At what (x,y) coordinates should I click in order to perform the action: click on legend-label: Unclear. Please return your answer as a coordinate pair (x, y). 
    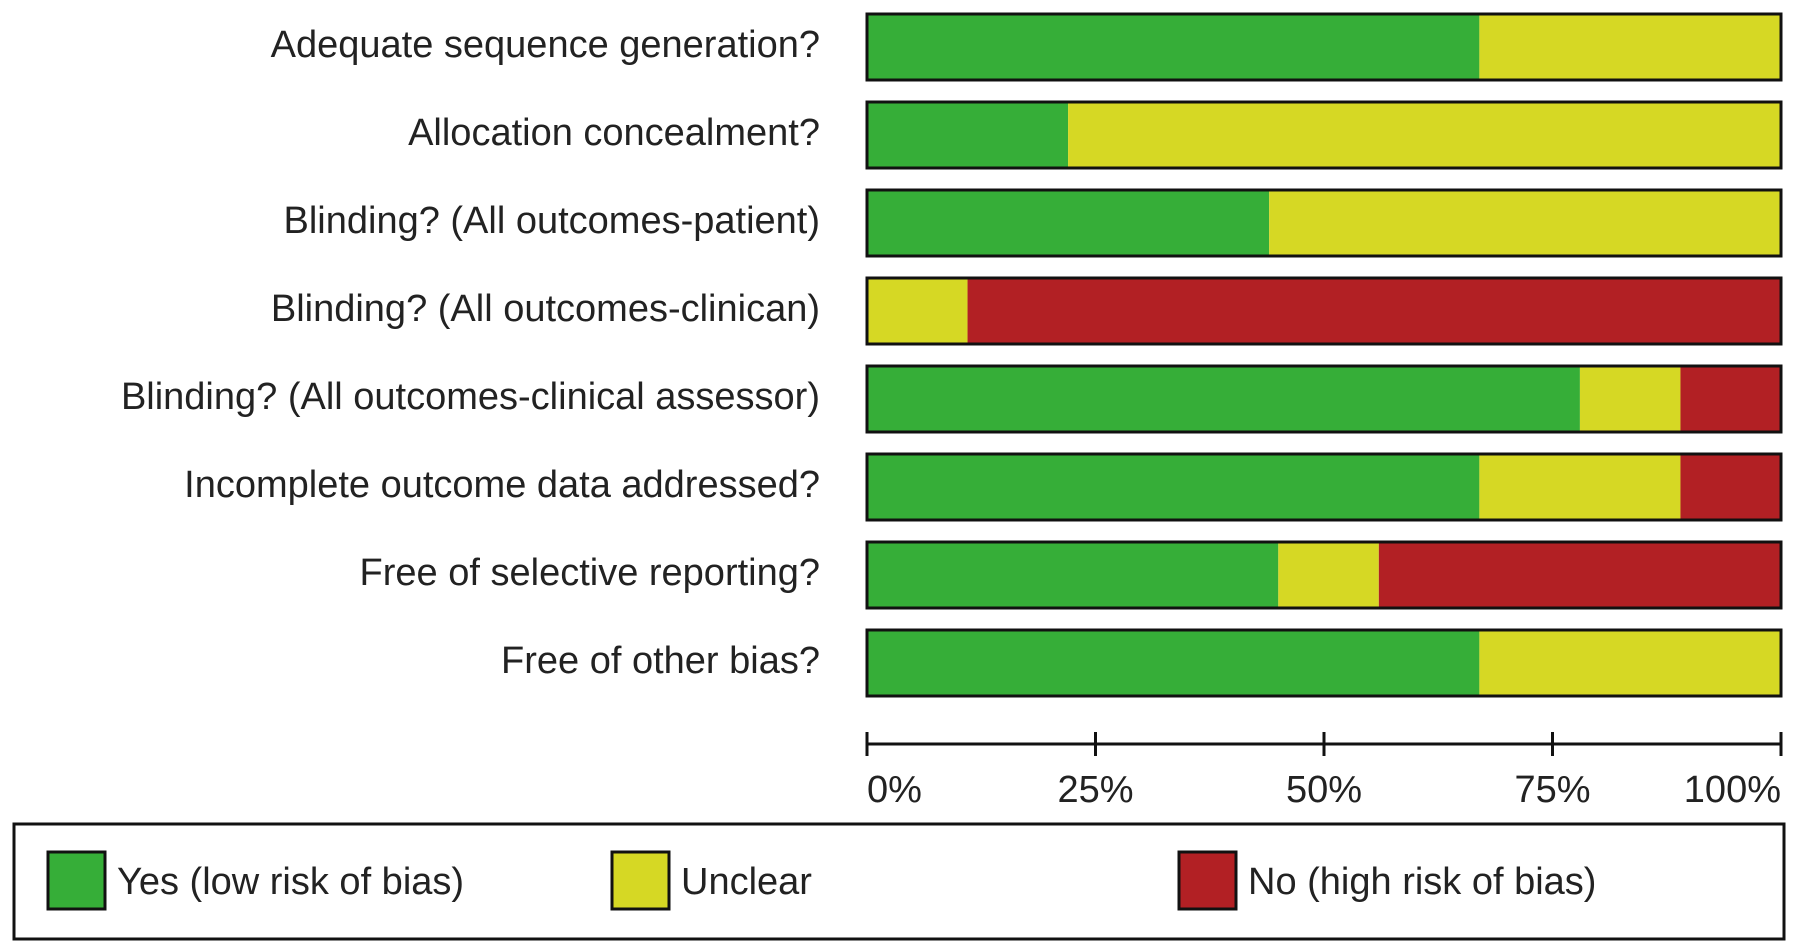
    Looking at the image, I should click on (746, 882).